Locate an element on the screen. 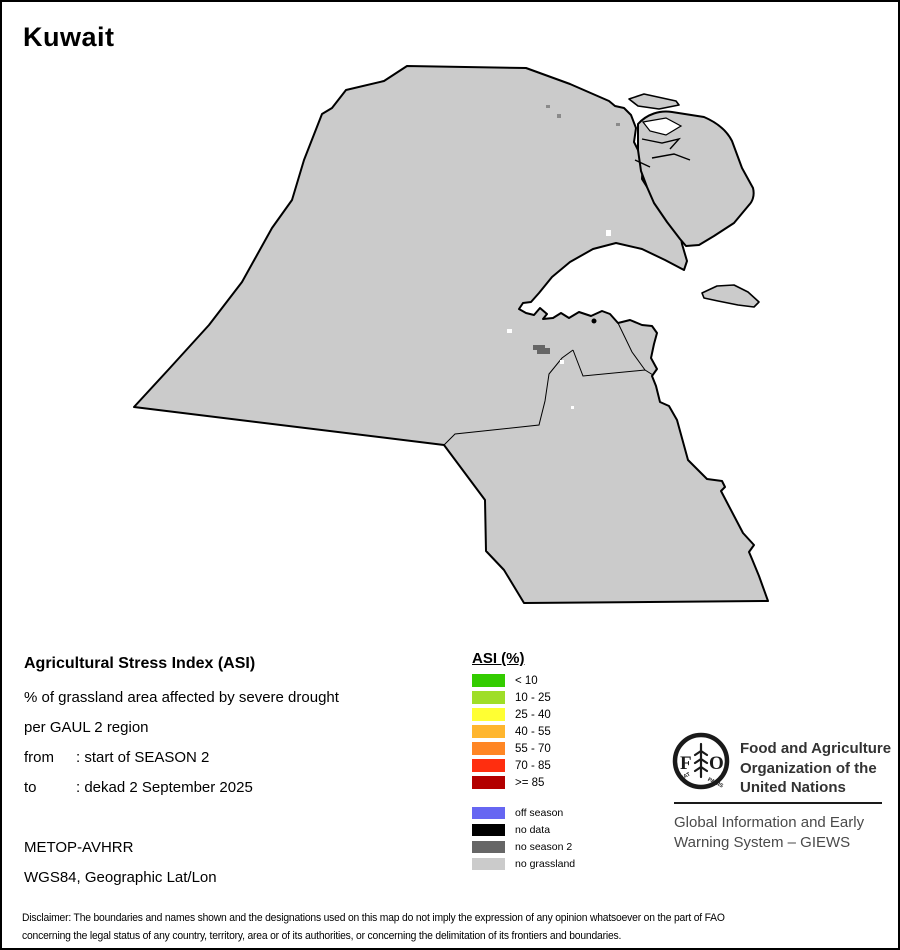 This screenshot has height=950, width=900. fao-divider is located at coordinates (778, 803).